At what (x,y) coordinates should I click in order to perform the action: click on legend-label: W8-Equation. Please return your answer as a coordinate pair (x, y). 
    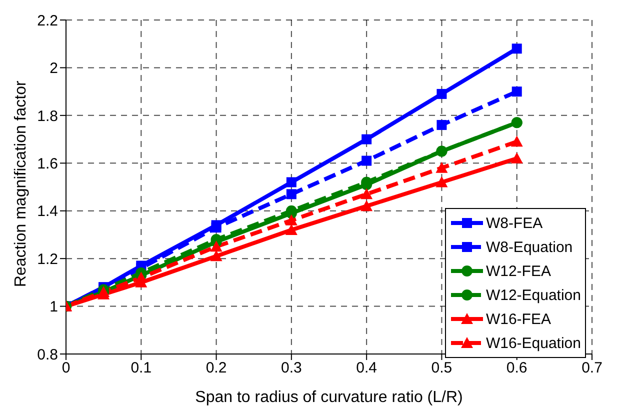
    Looking at the image, I should click on (529, 247).